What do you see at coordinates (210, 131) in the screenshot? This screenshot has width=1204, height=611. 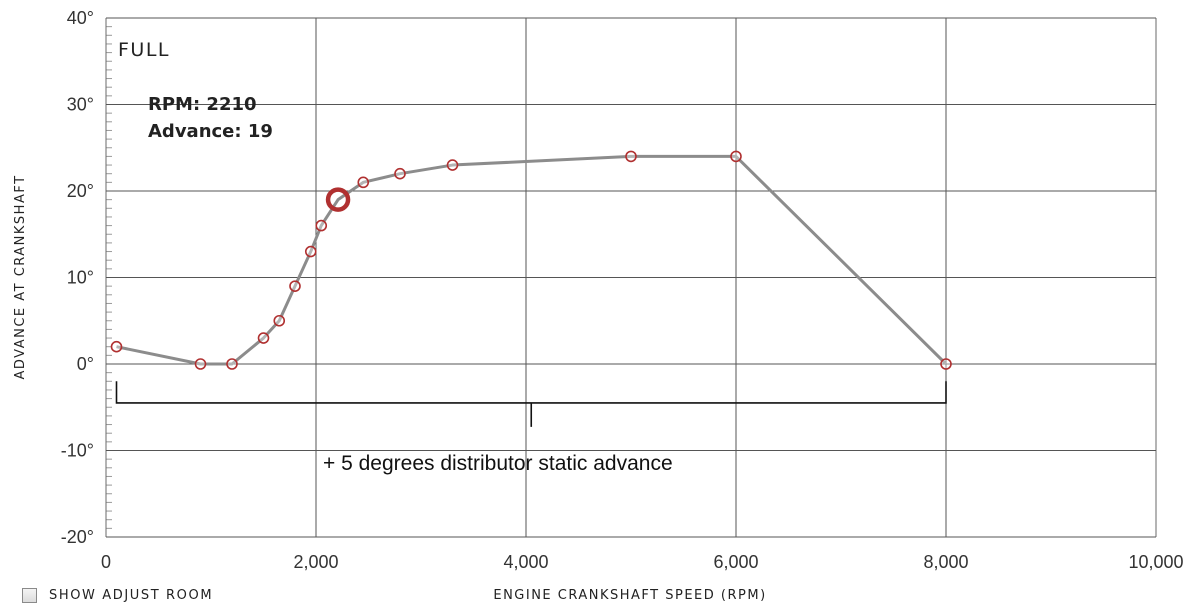 I see `tooltip-advance: Advance: 19` at bounding box center [210, 131].